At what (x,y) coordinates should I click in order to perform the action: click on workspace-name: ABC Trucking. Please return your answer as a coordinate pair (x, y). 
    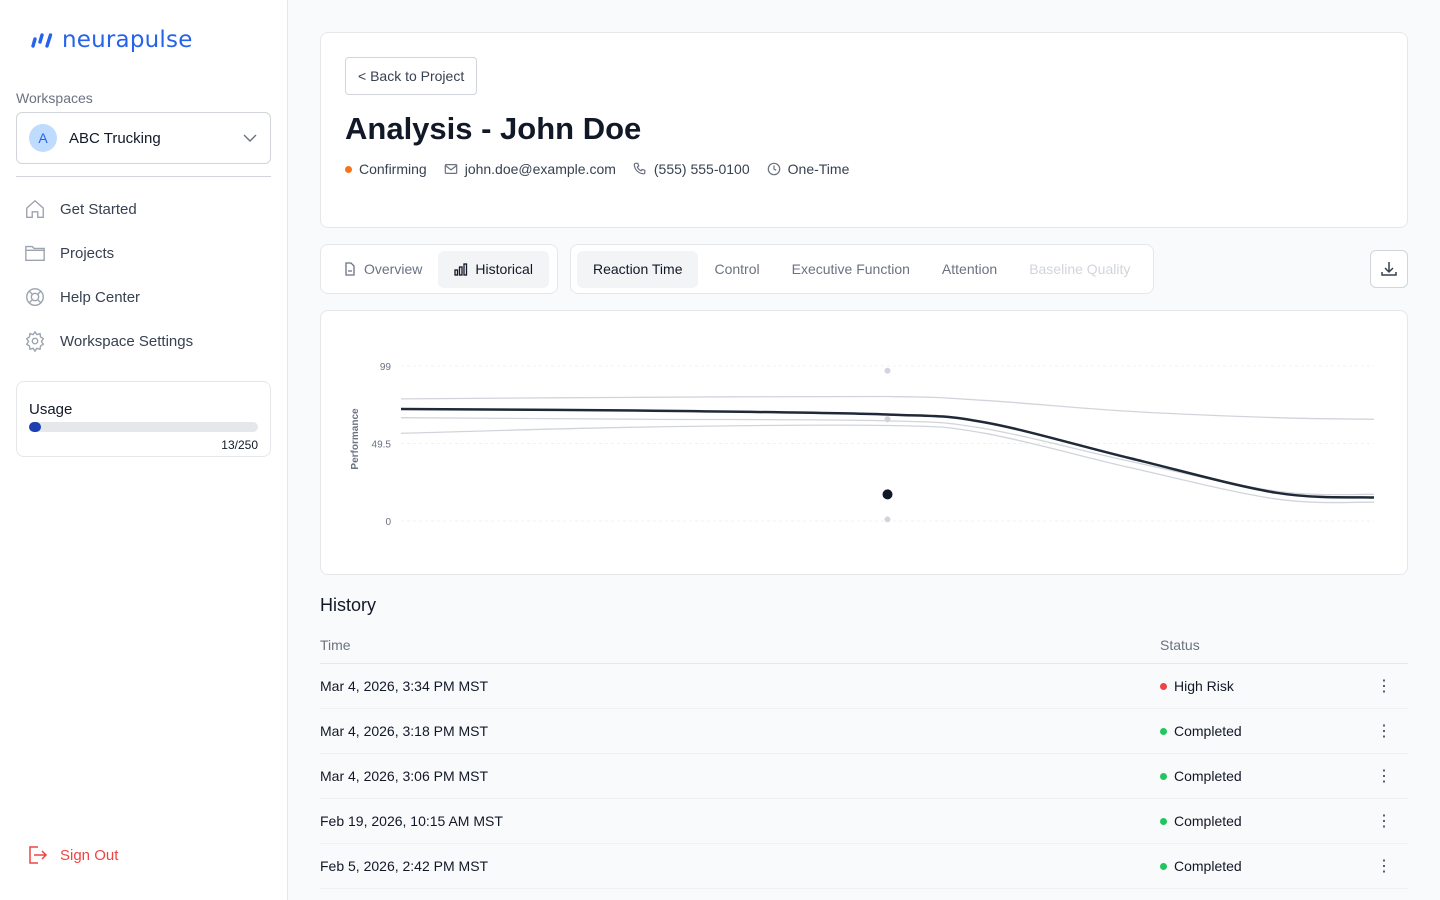
    Looking at the image, I should click on (115, 138).